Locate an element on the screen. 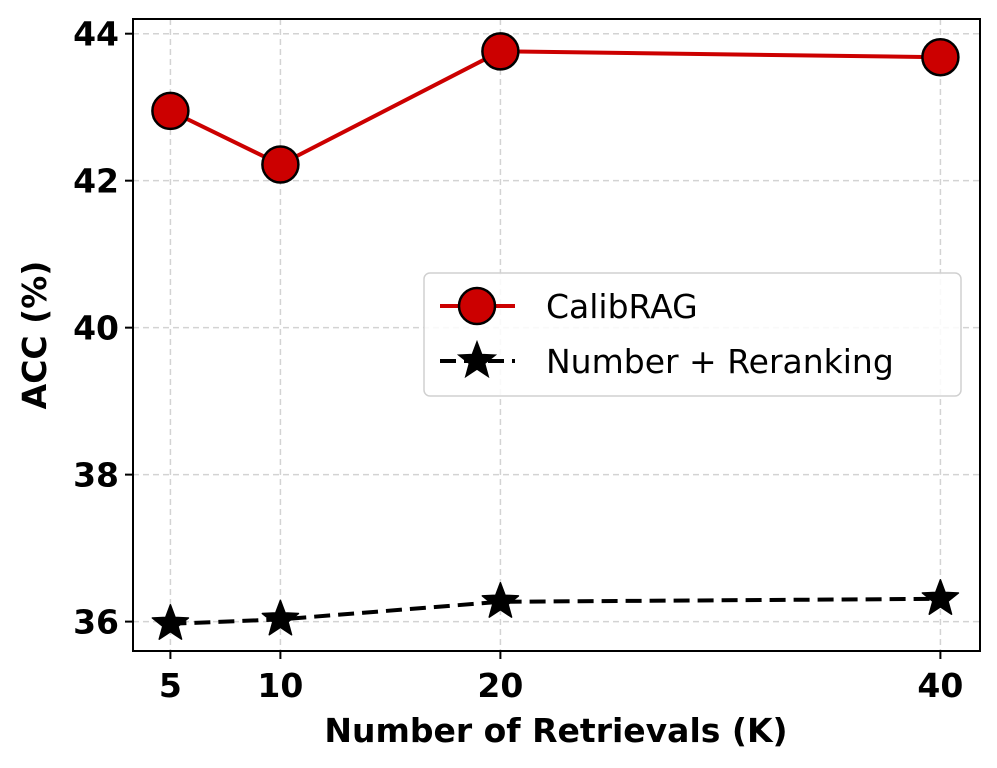 The height and width of the screenshot is (768, 997). legend-marker-circle is located at coordinates (477, 306).